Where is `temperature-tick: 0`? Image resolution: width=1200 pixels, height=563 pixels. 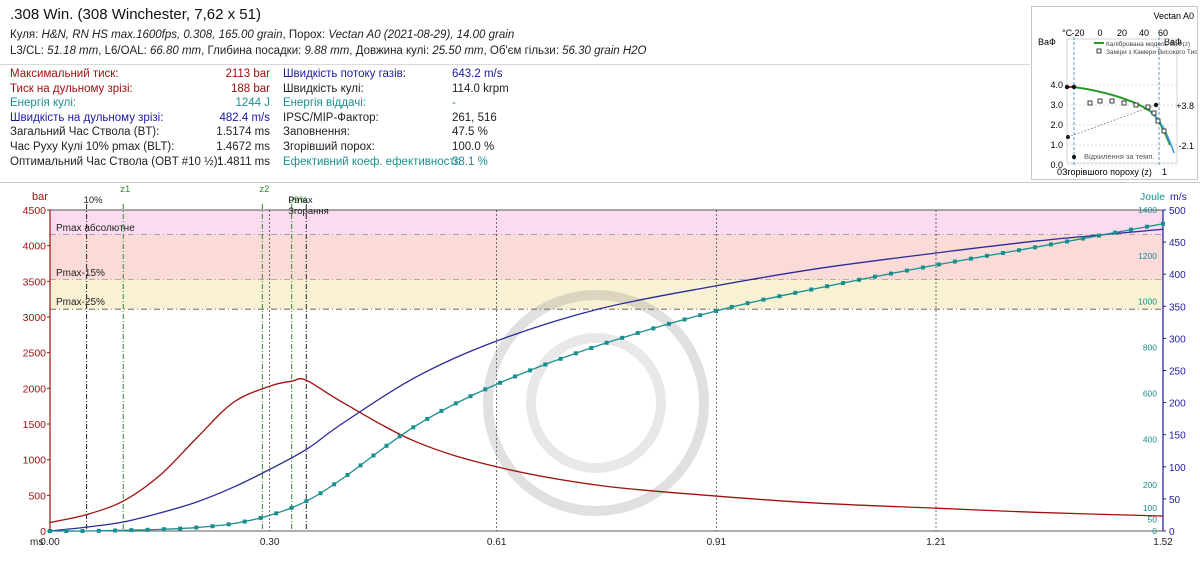
temperature-tick: 0 is located at coordinates (1099, 33).